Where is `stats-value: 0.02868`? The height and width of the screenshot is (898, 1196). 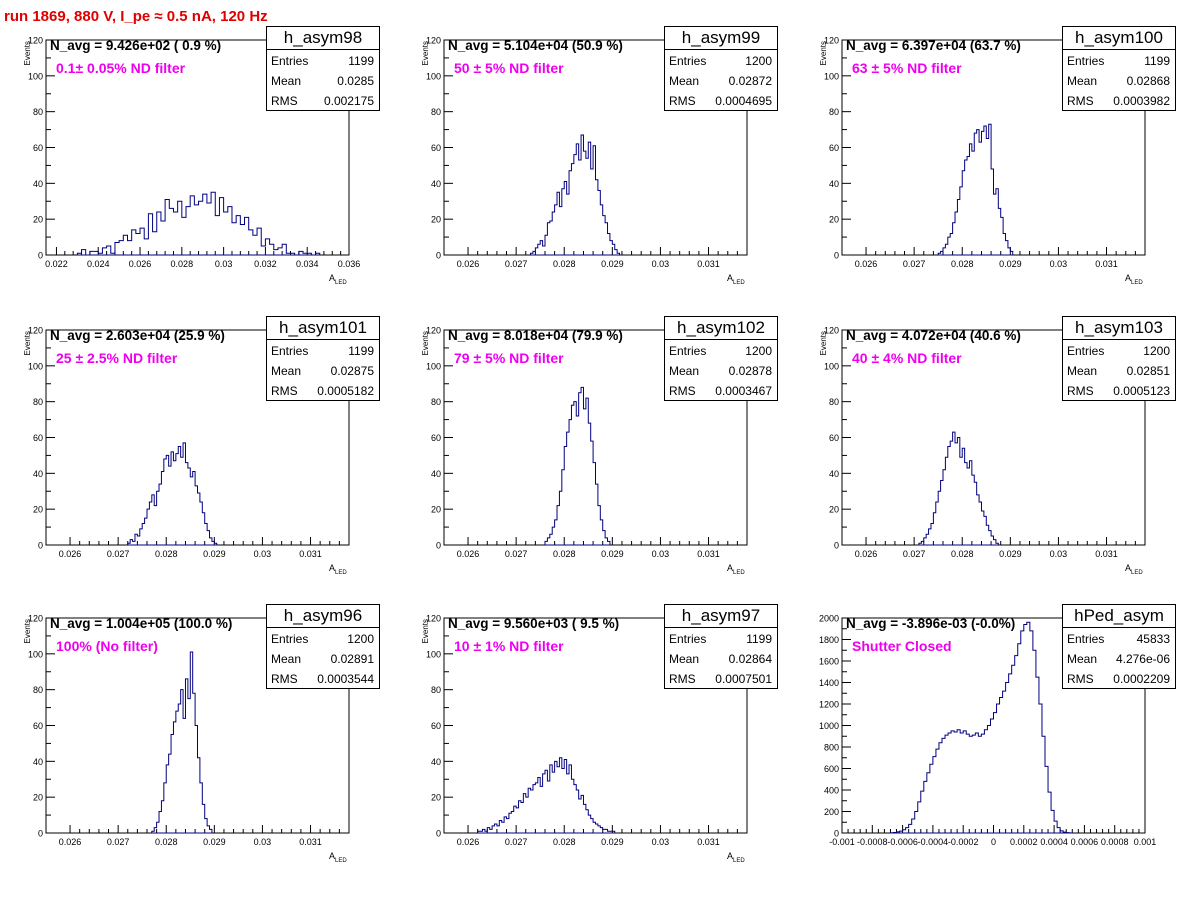 stats-value: 0.02868 is located at coordinates (1148, 81).